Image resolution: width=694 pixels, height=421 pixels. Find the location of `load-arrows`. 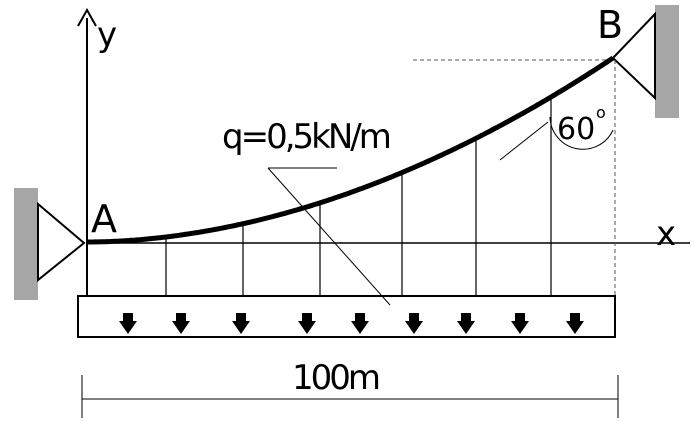

load-arrows is located at coordinates (351, 323).